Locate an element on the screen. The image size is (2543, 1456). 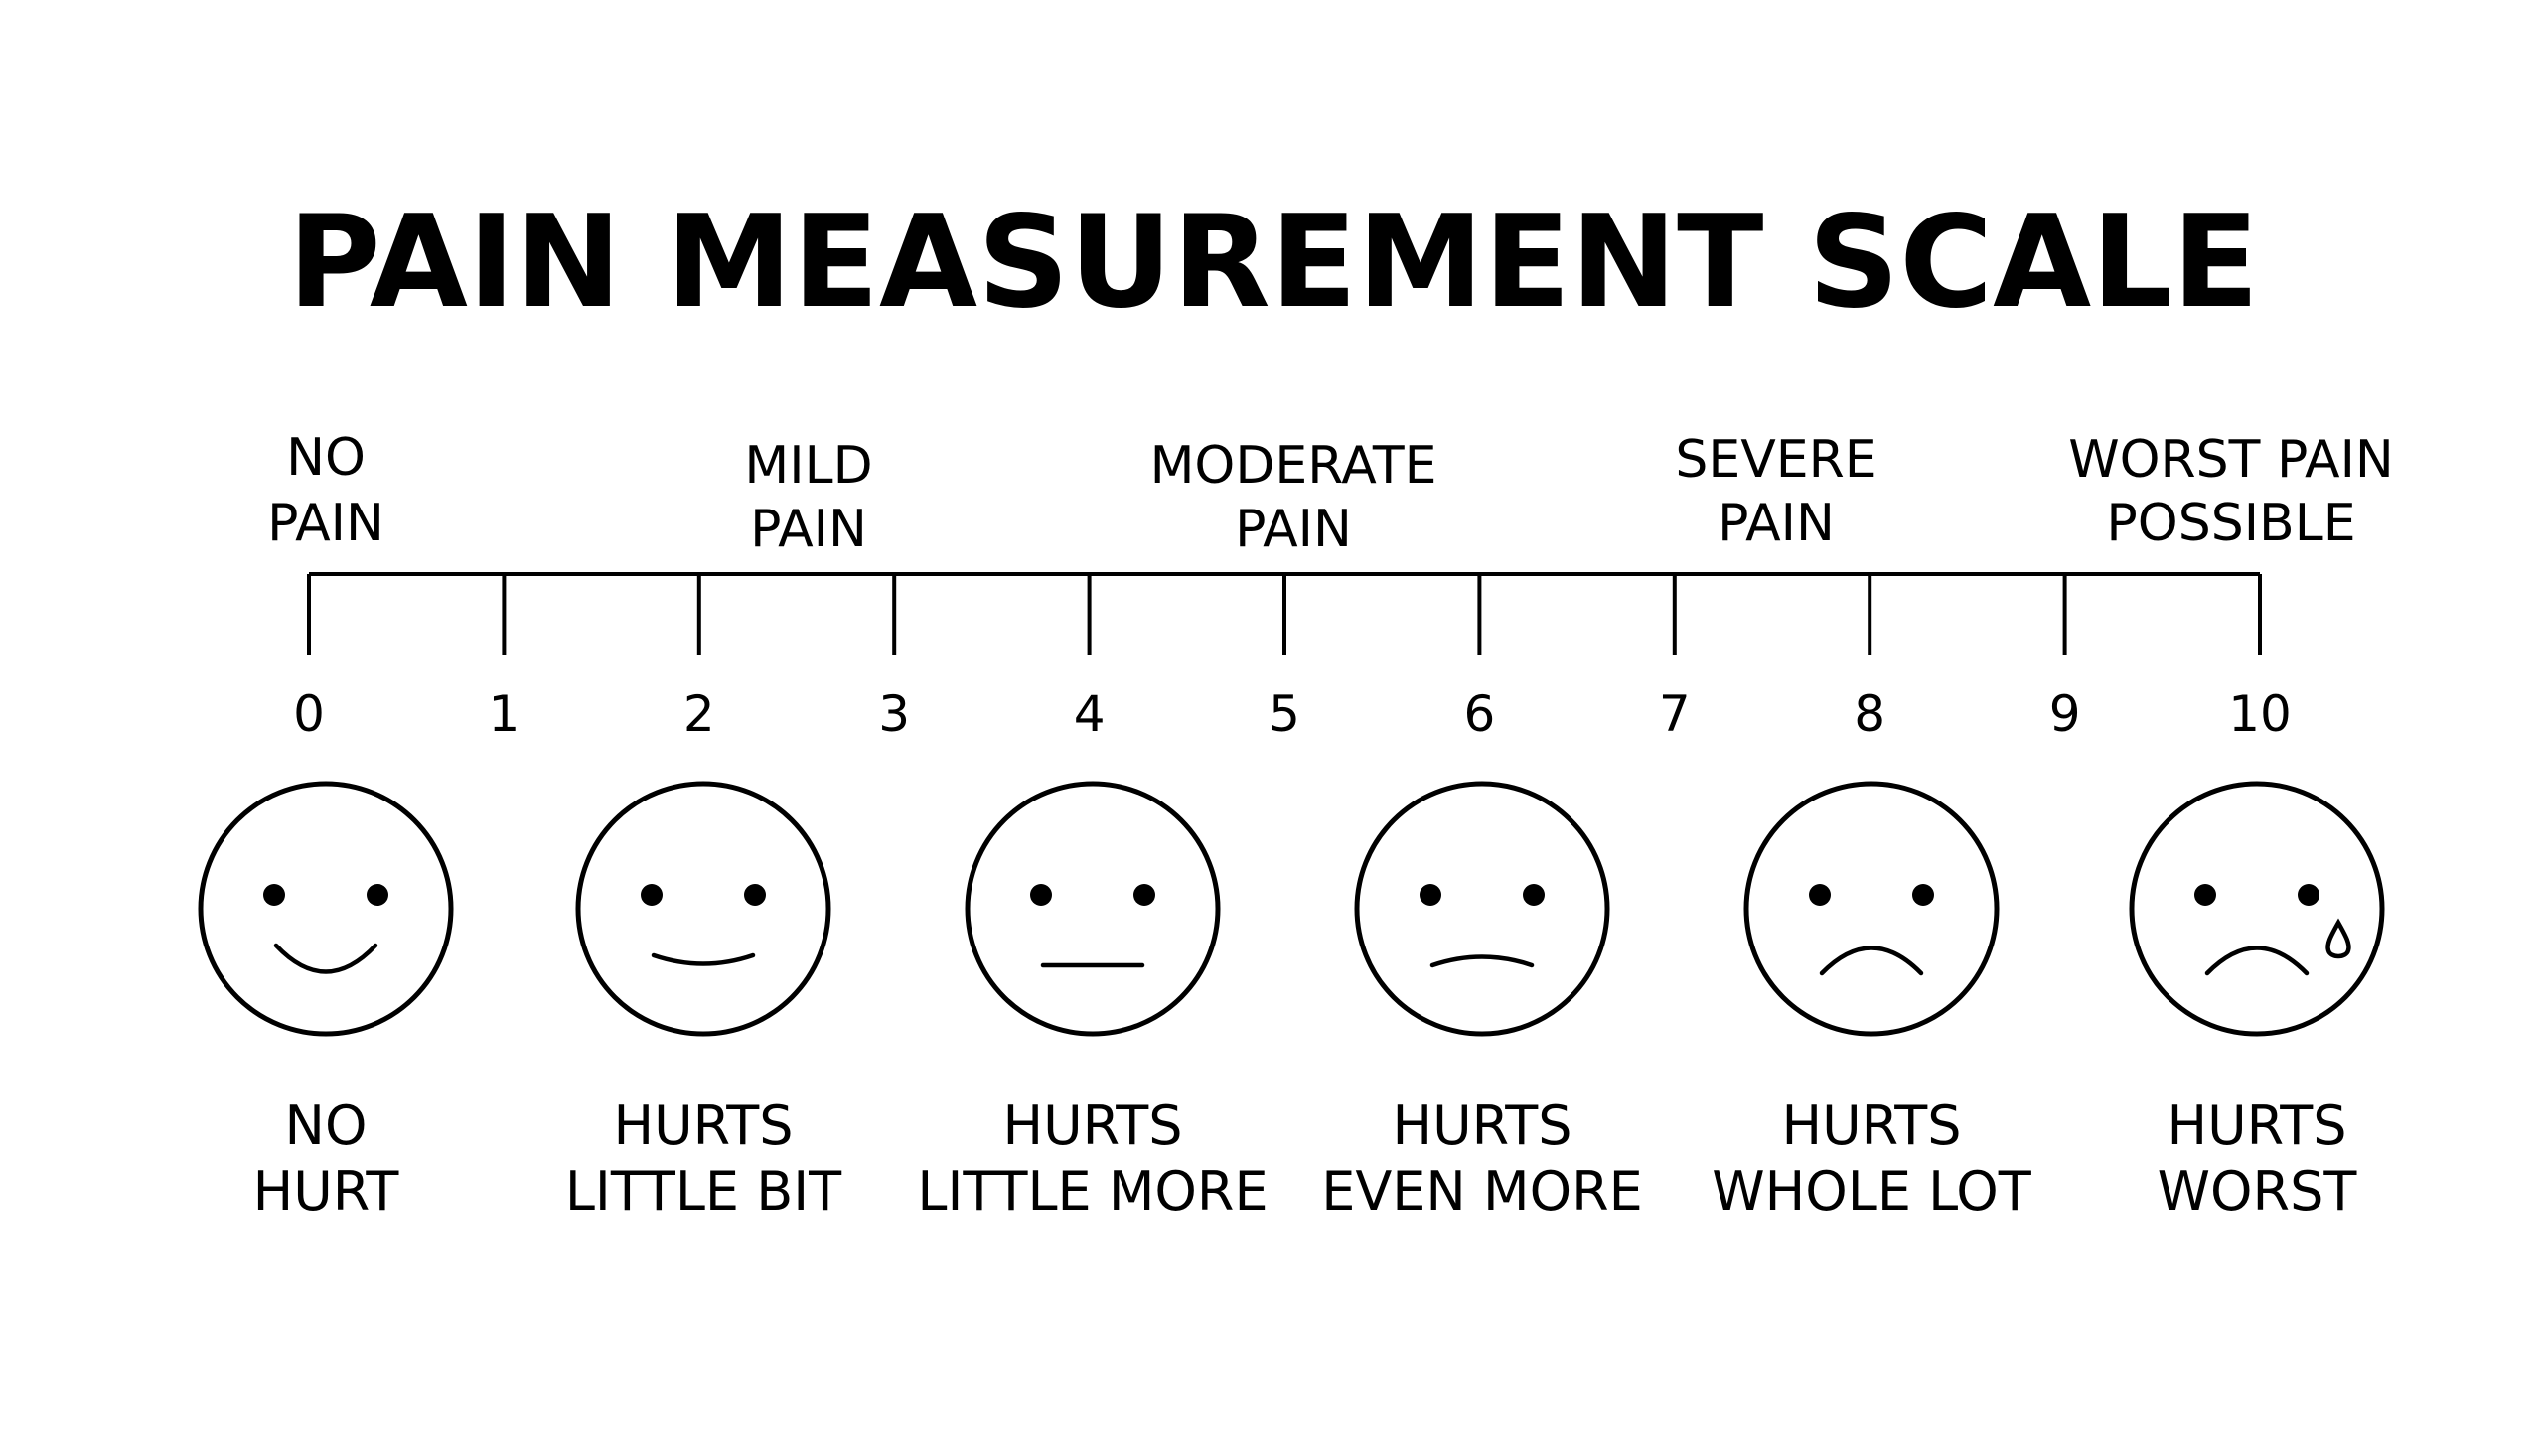
scale-number-1: 1 is located at coordinates (504, 714).